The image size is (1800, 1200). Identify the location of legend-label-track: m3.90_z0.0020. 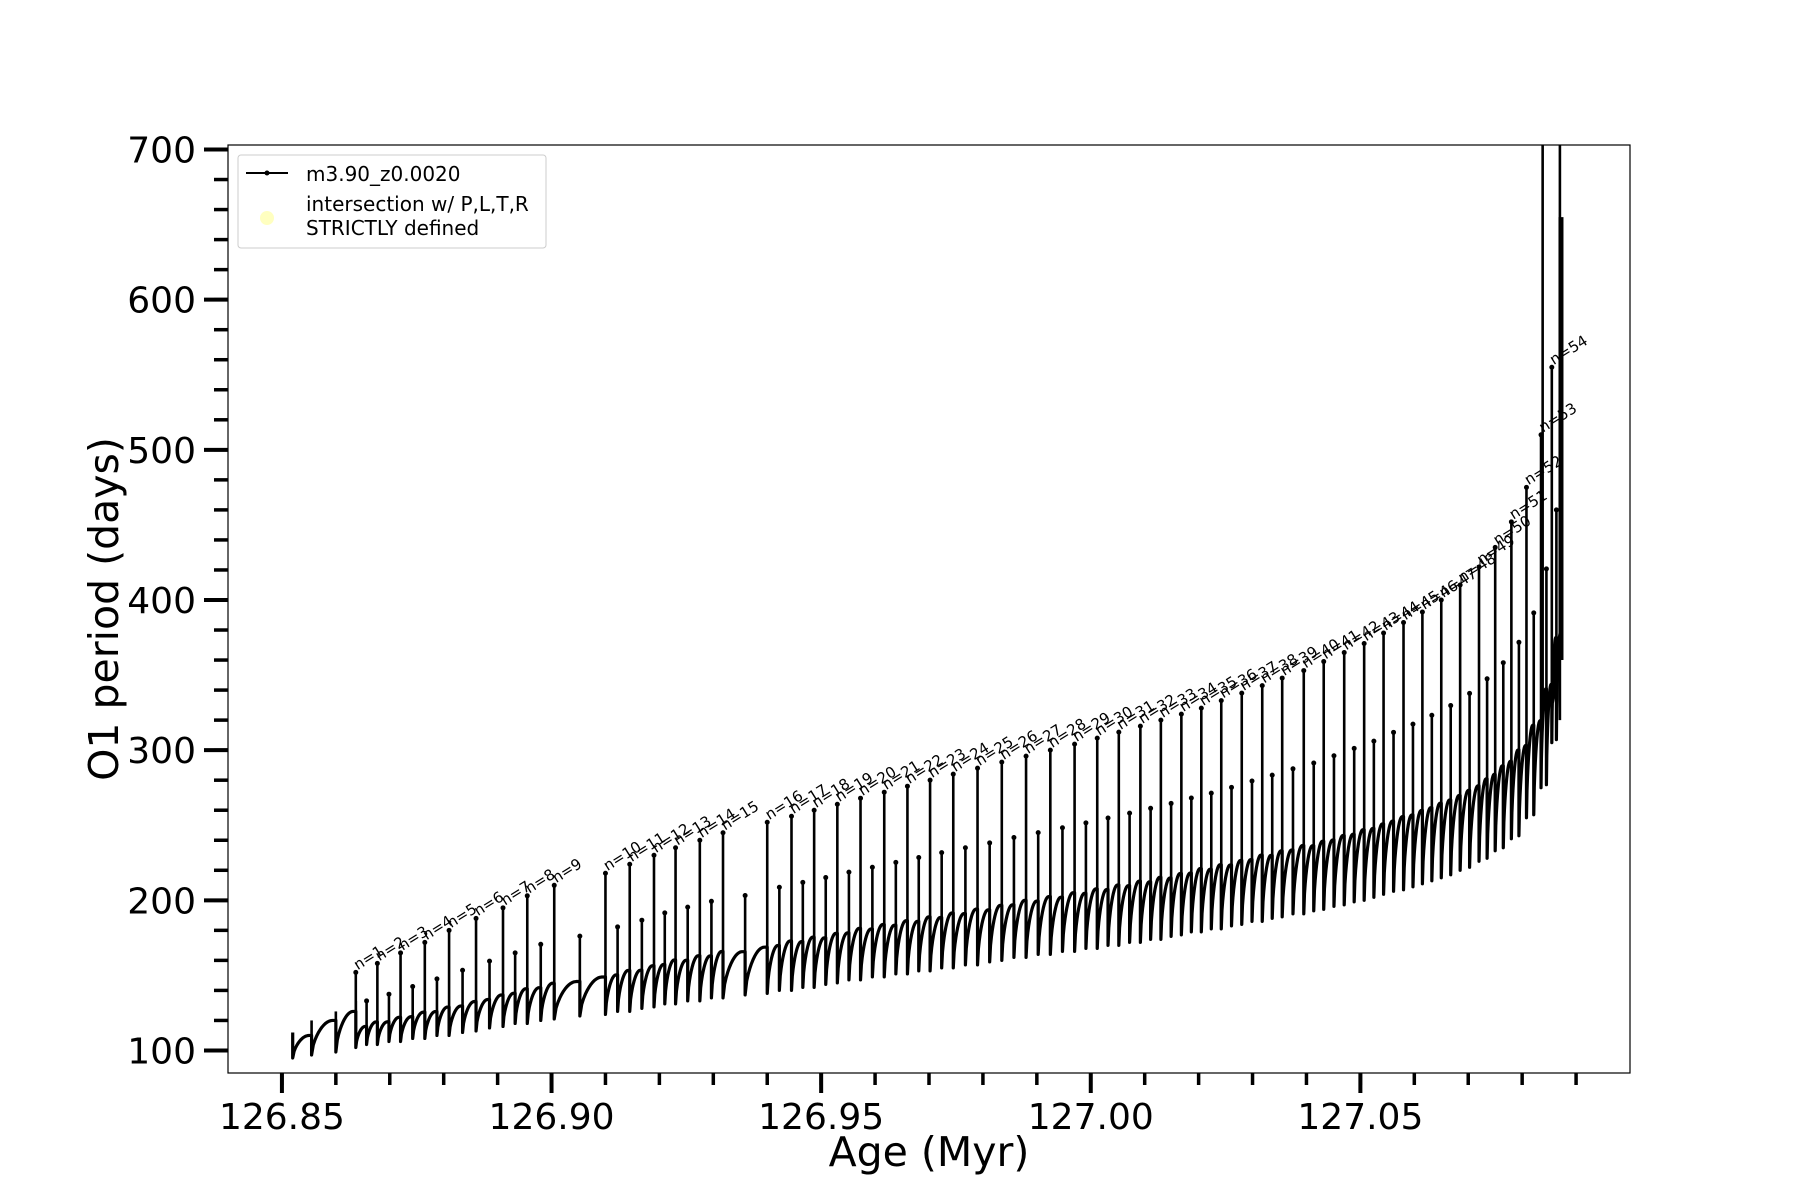
(383, 174).